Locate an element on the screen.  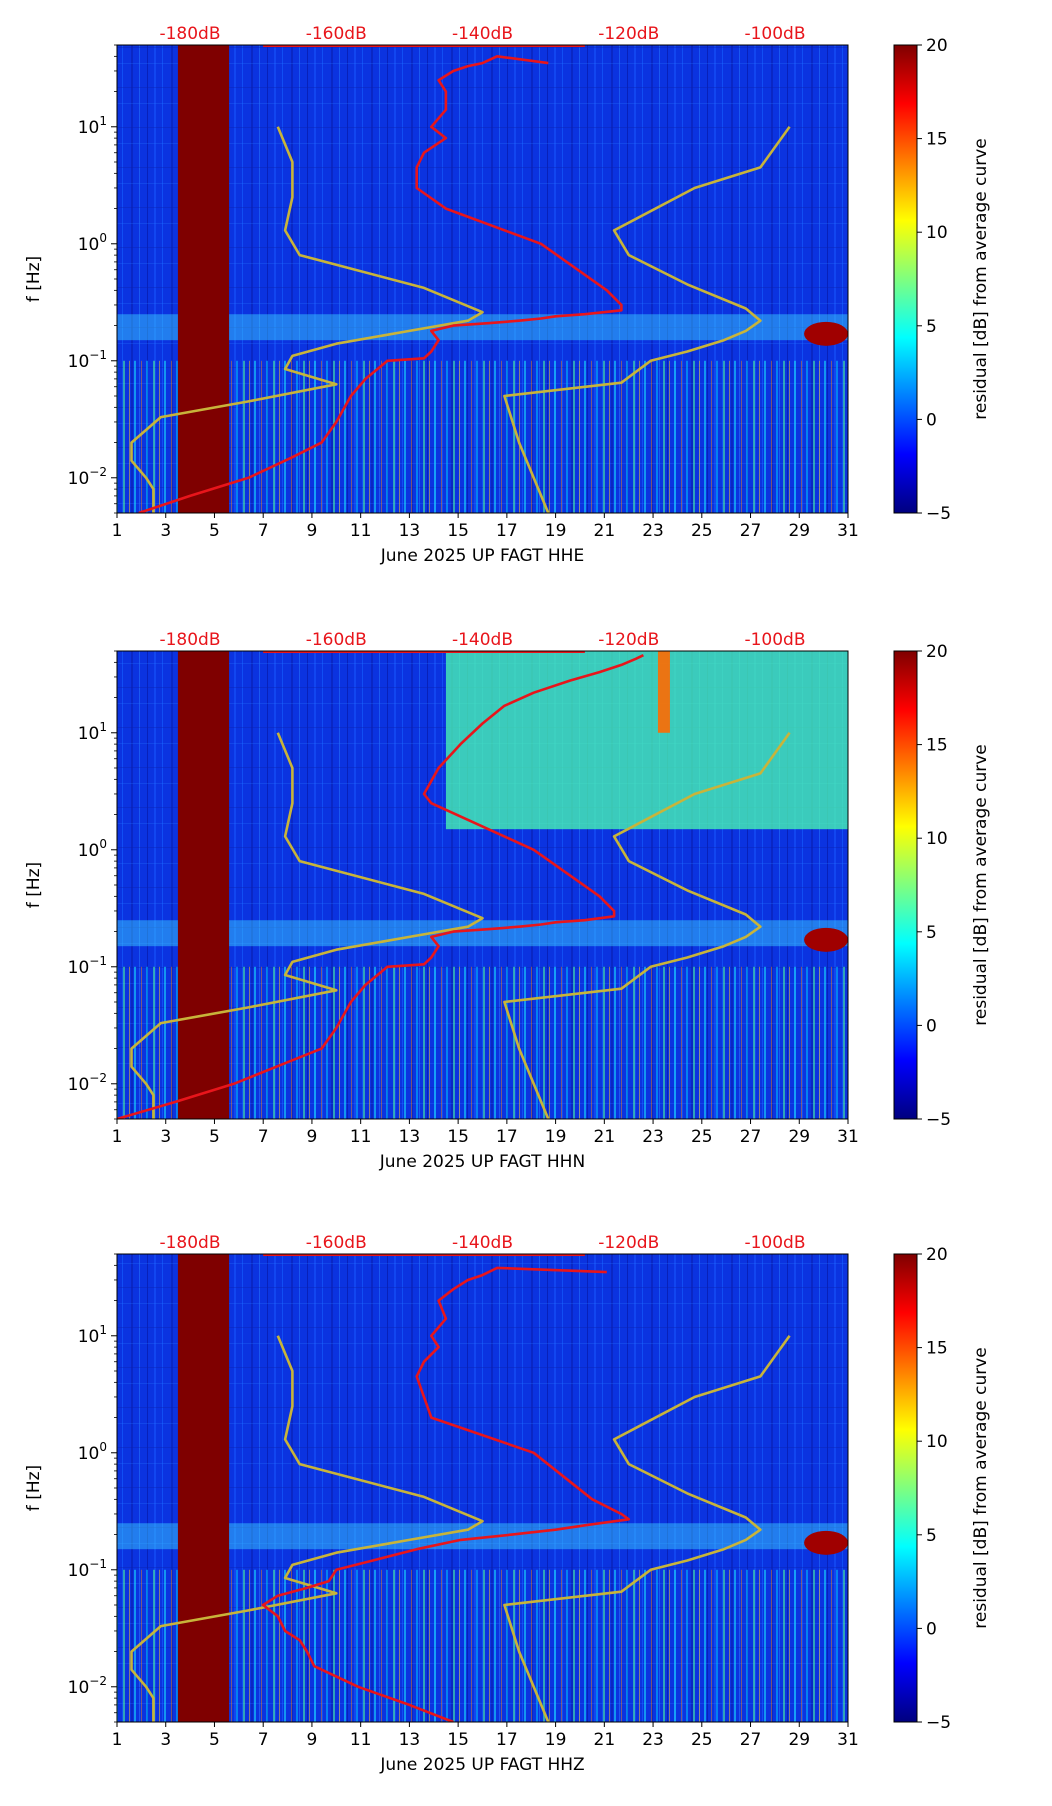
x-axis-label: June 2025 UP FAGT HHN is located at coordinates (482, 1162).